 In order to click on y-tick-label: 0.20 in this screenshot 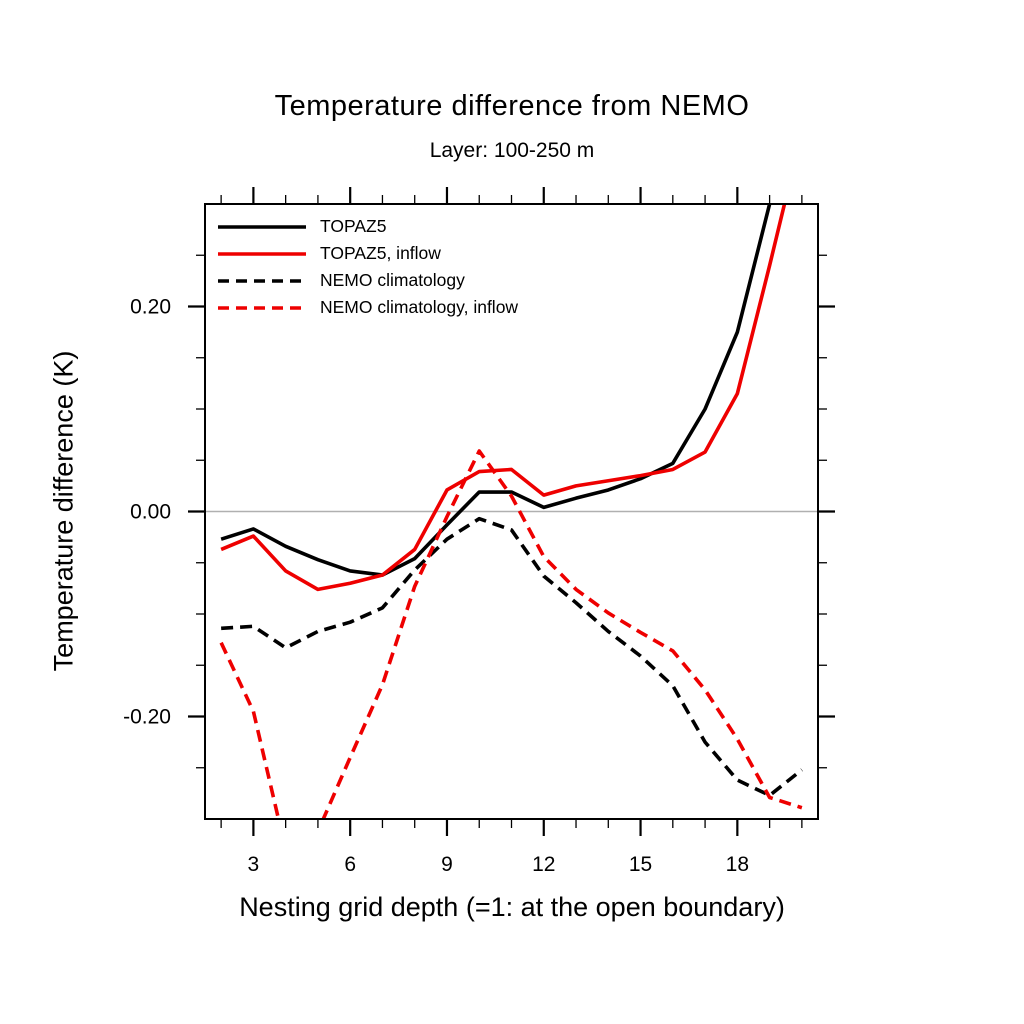, I will do `click(150, 307)`.